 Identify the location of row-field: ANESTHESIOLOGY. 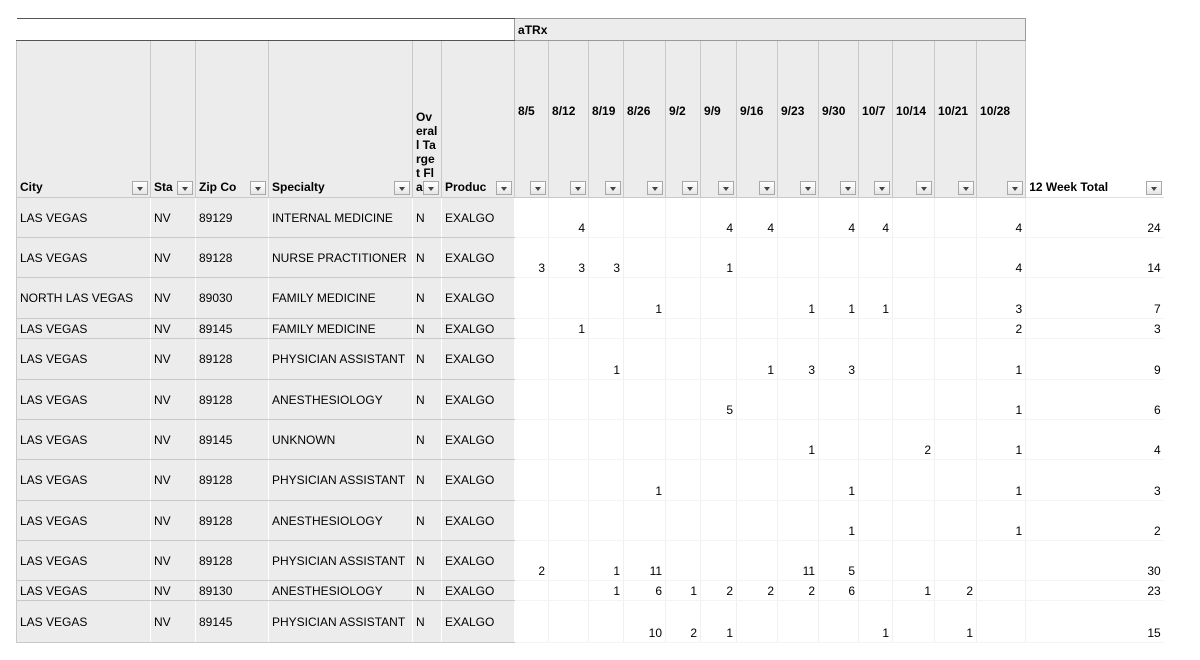
(340, 520).